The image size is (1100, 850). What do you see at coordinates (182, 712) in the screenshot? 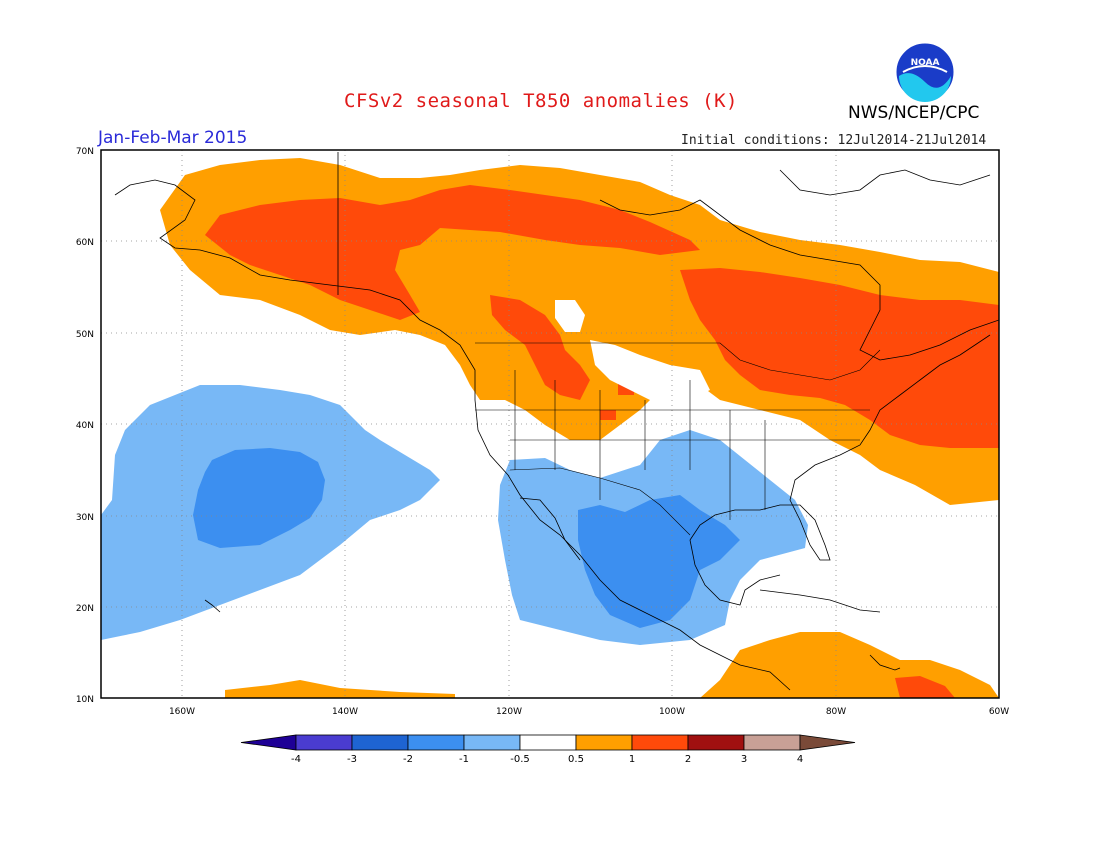
I see `lon-label: 160W` at bounding box center [182, 712].